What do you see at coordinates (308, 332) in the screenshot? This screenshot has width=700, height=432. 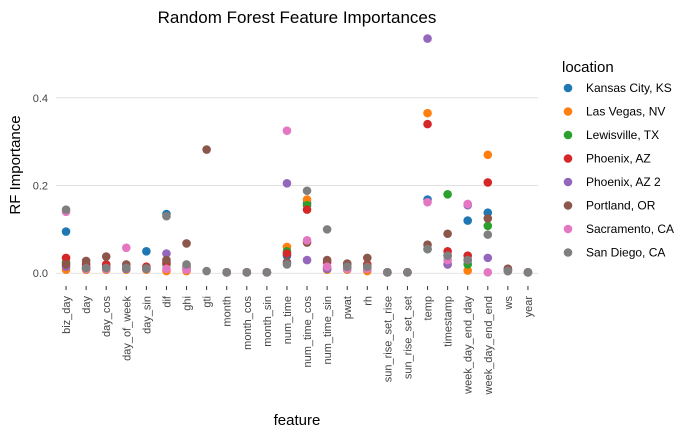 I see `x-tick-label: num_time_cos` at bounding box center [308, 332].